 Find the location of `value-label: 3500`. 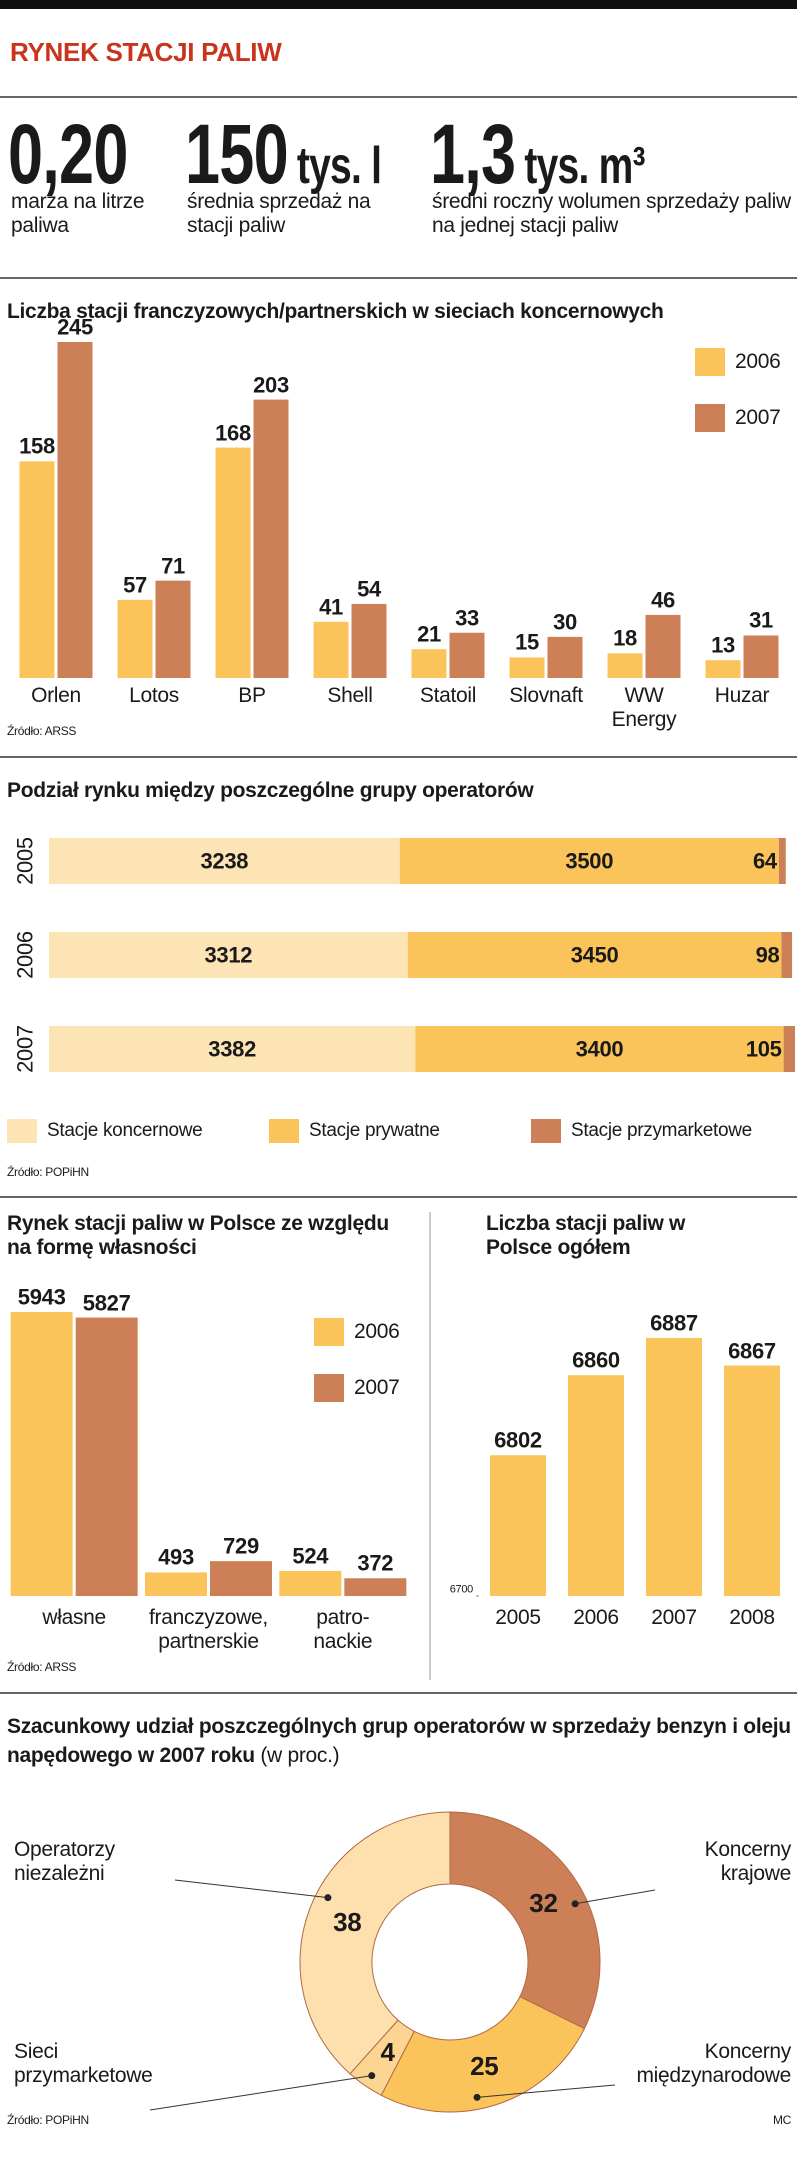

value-label: 3500 is located at coordinates (589, 861).